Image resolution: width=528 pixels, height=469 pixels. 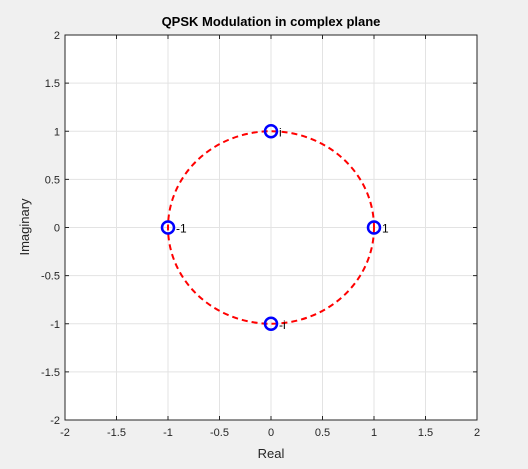 What do you see at coordinates (116, 433) in the screenshot?
I see `x-tick-label: -1.5` at bounding box center [116, 433].